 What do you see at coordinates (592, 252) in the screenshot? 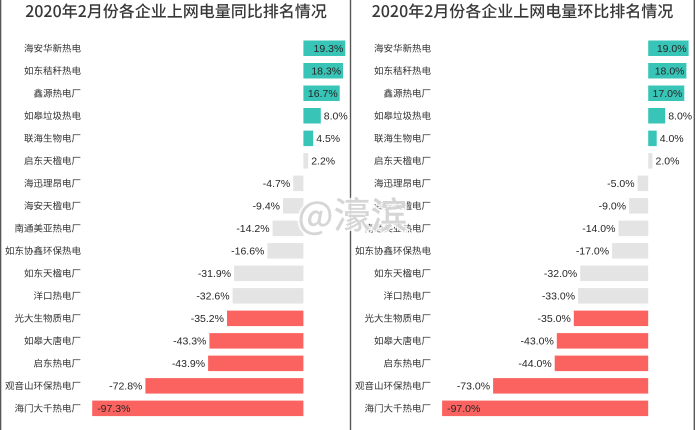
I see `svg-text: -17.0%` at bounding box center [592, 252].